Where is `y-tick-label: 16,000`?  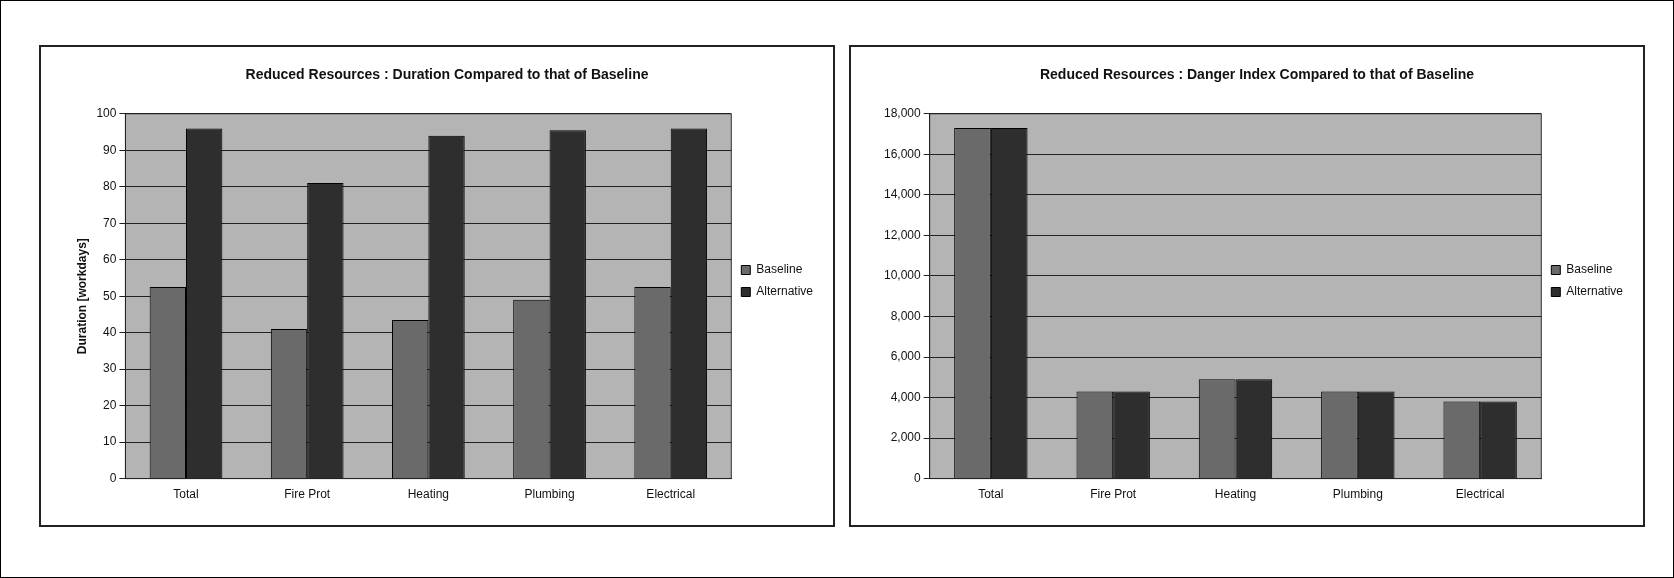
y-tick-label: 16,000 is located at coordinates (903, 153).